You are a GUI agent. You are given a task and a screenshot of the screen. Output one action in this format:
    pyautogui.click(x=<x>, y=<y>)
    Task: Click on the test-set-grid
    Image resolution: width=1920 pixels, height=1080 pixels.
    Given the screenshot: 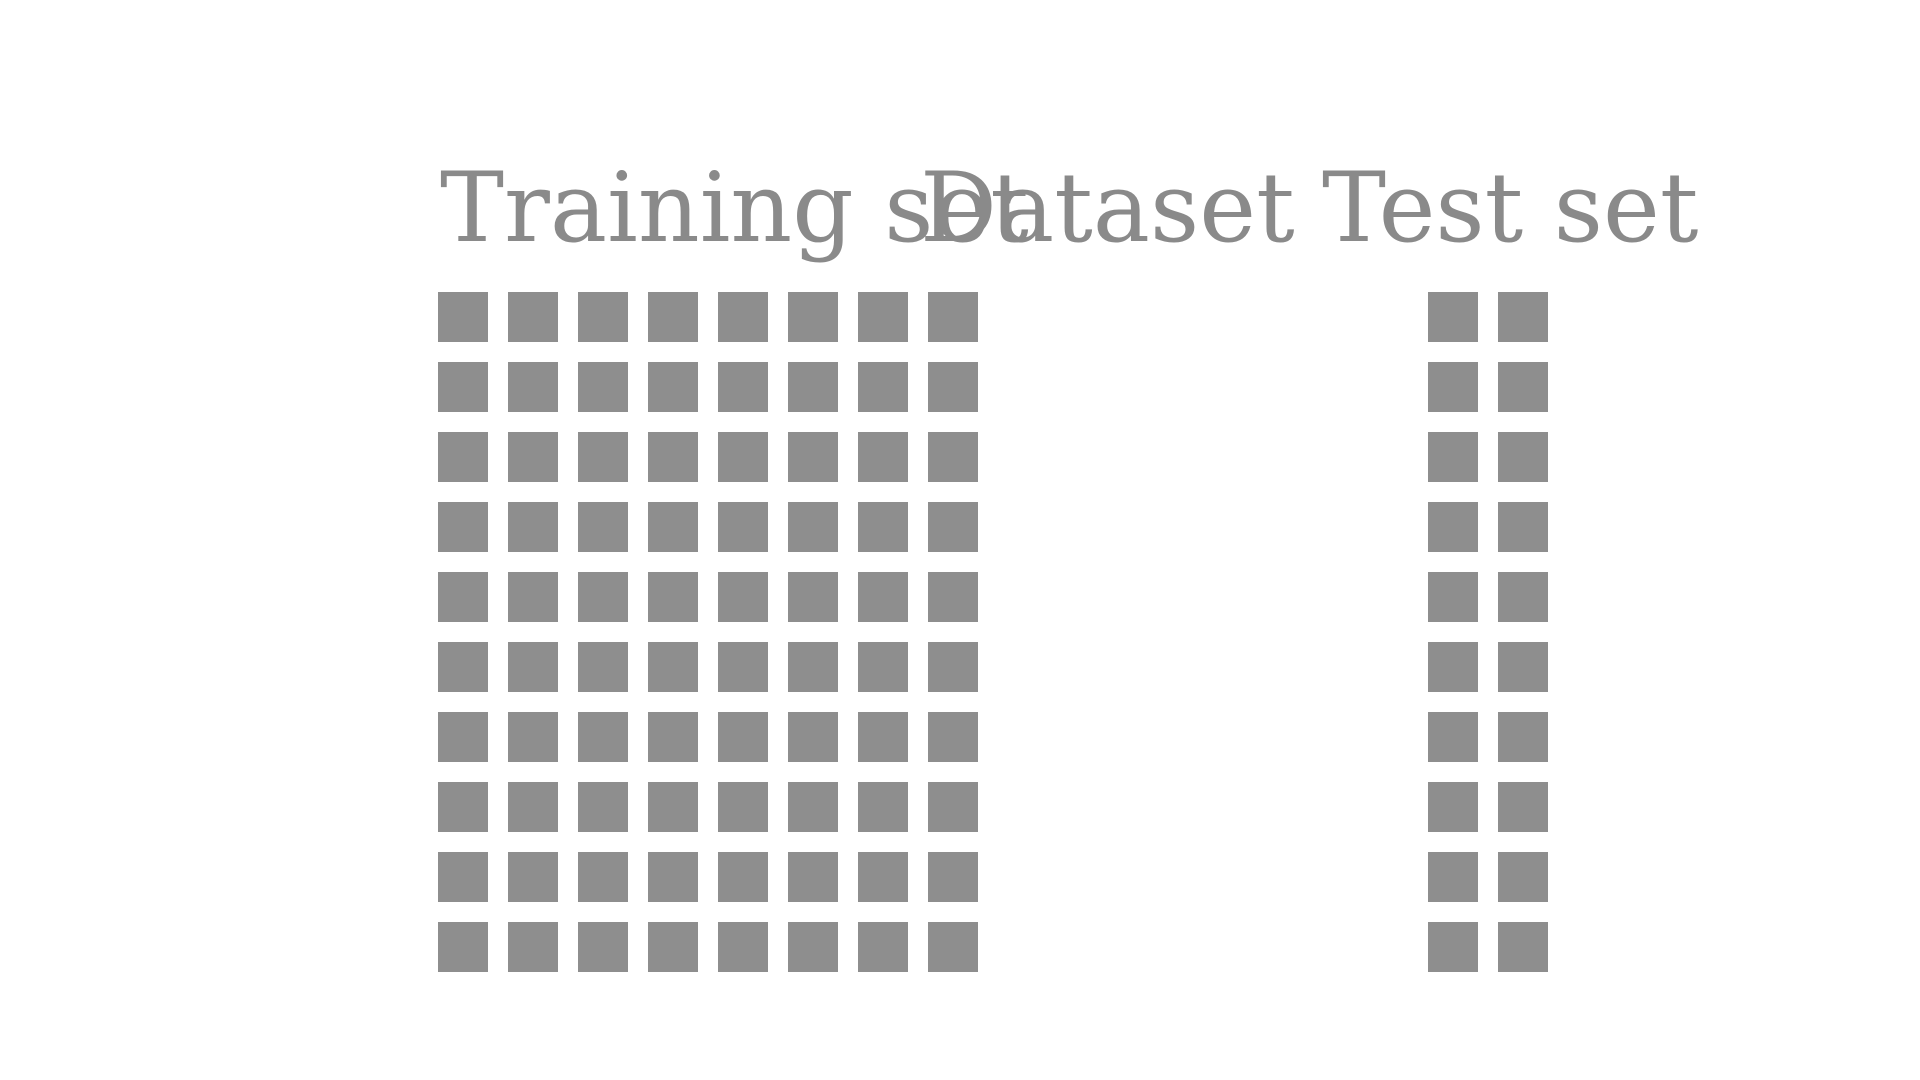 What is the action you would take?
    pyautogui.click(x=1488, y=632)
    